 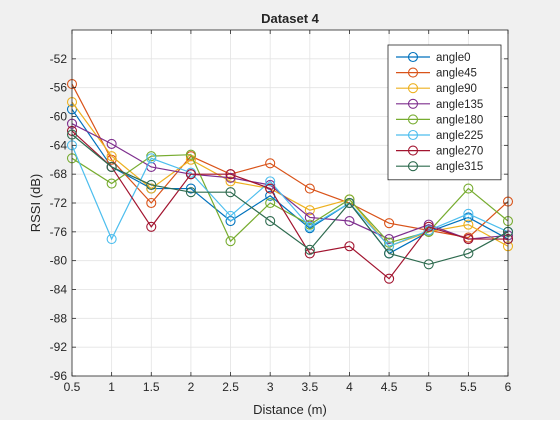 I want to click on x-axis-label: Distance (m), so click(x=290, y=409).